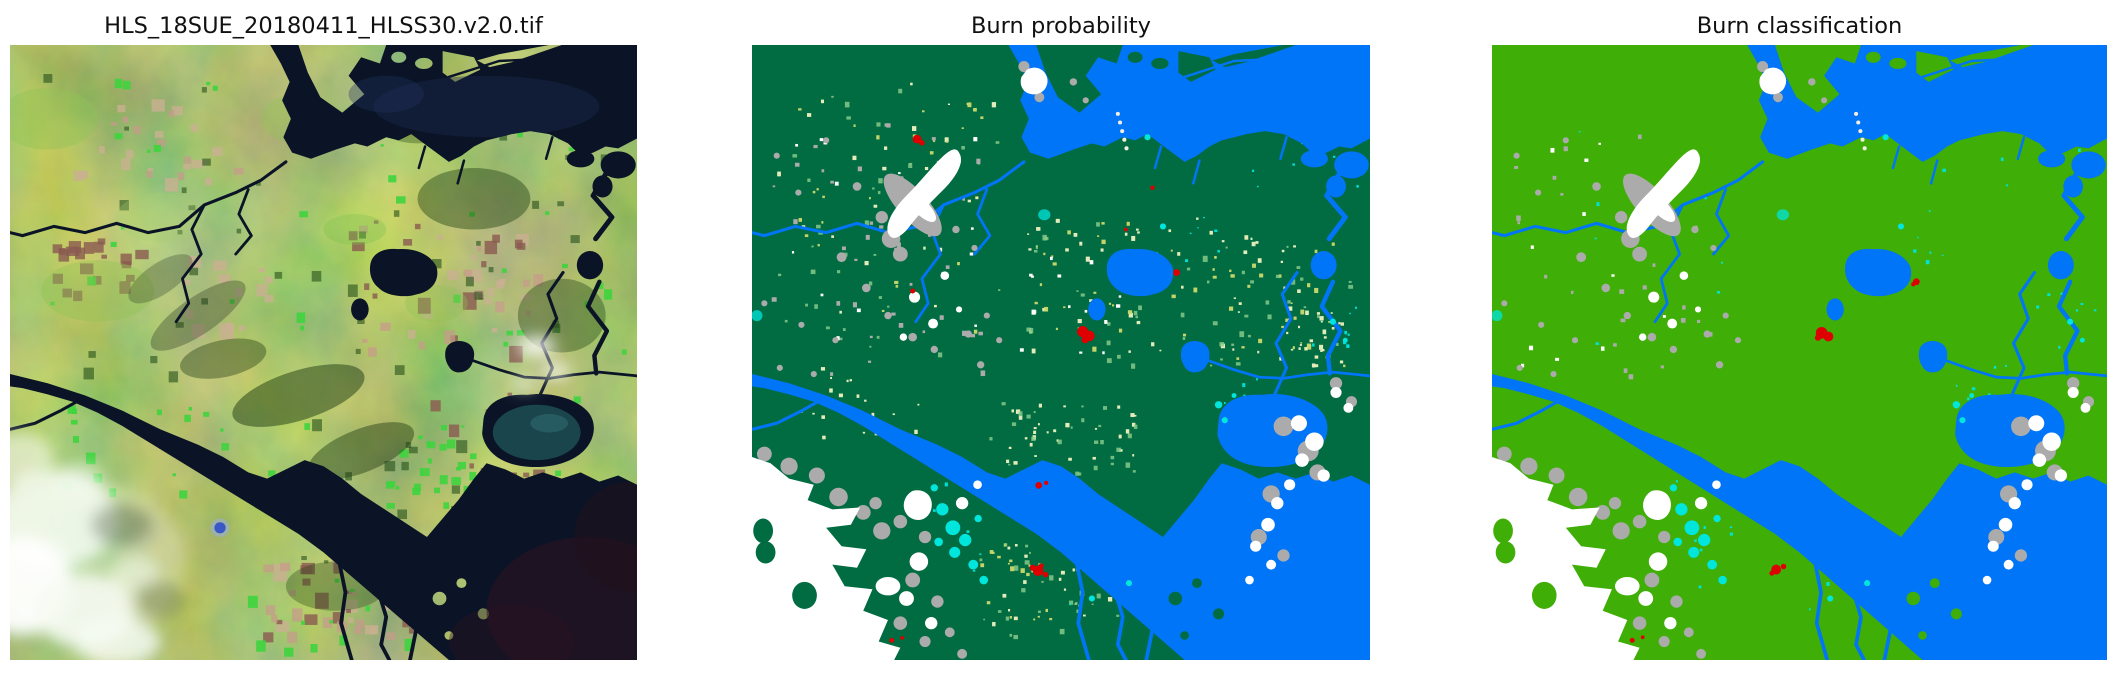  I want to click on panel-title-burn-classification: Burn classification, so click(1799, 26).